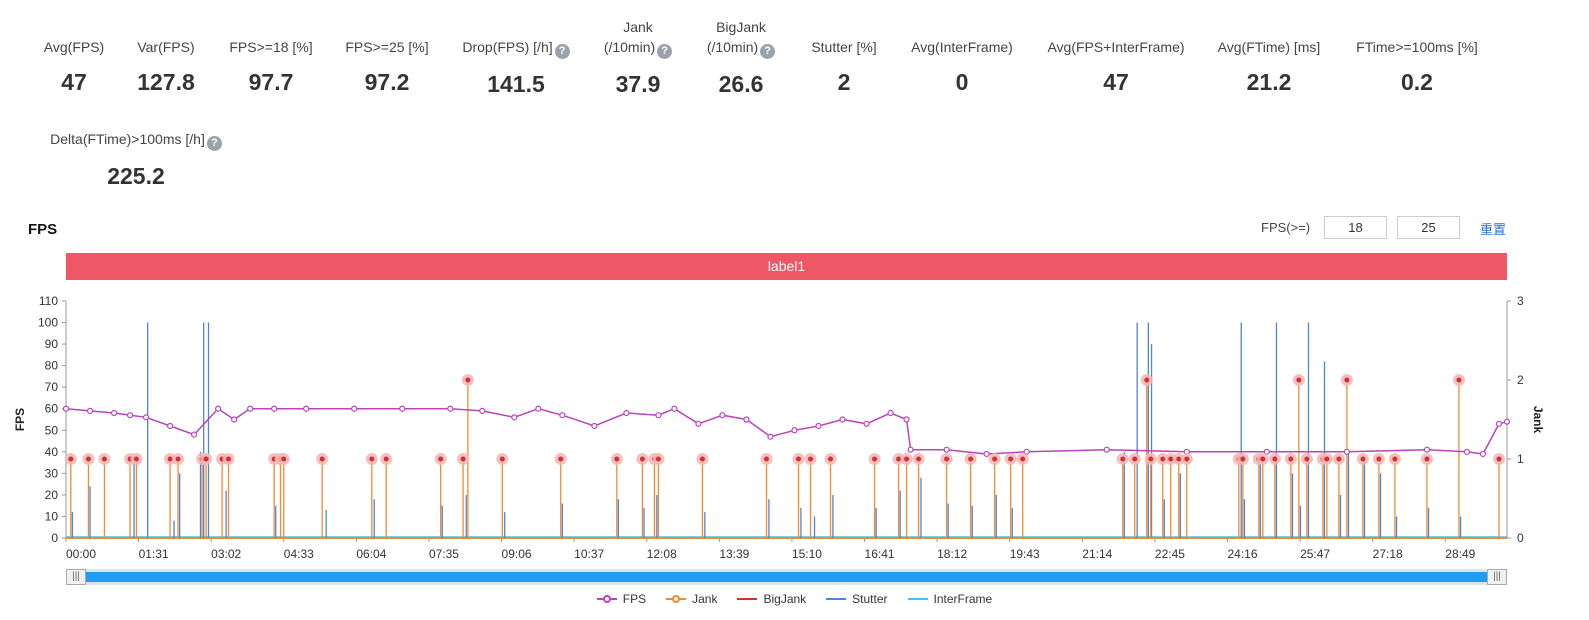 The image size is (1589, 620). I want to click on stat-4: Drop(FPS) [/h]? 141.5, so click(516, 67).